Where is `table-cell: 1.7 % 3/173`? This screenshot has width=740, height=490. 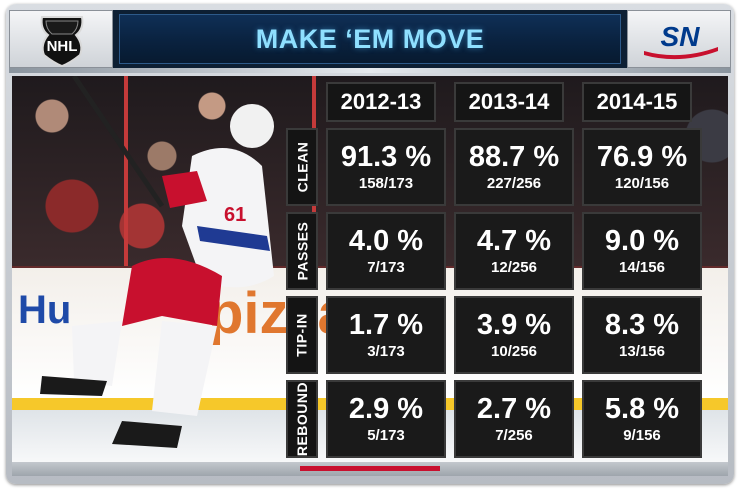
table-cell: 1.7 % 3/173 is located at coordinates (386, 335).